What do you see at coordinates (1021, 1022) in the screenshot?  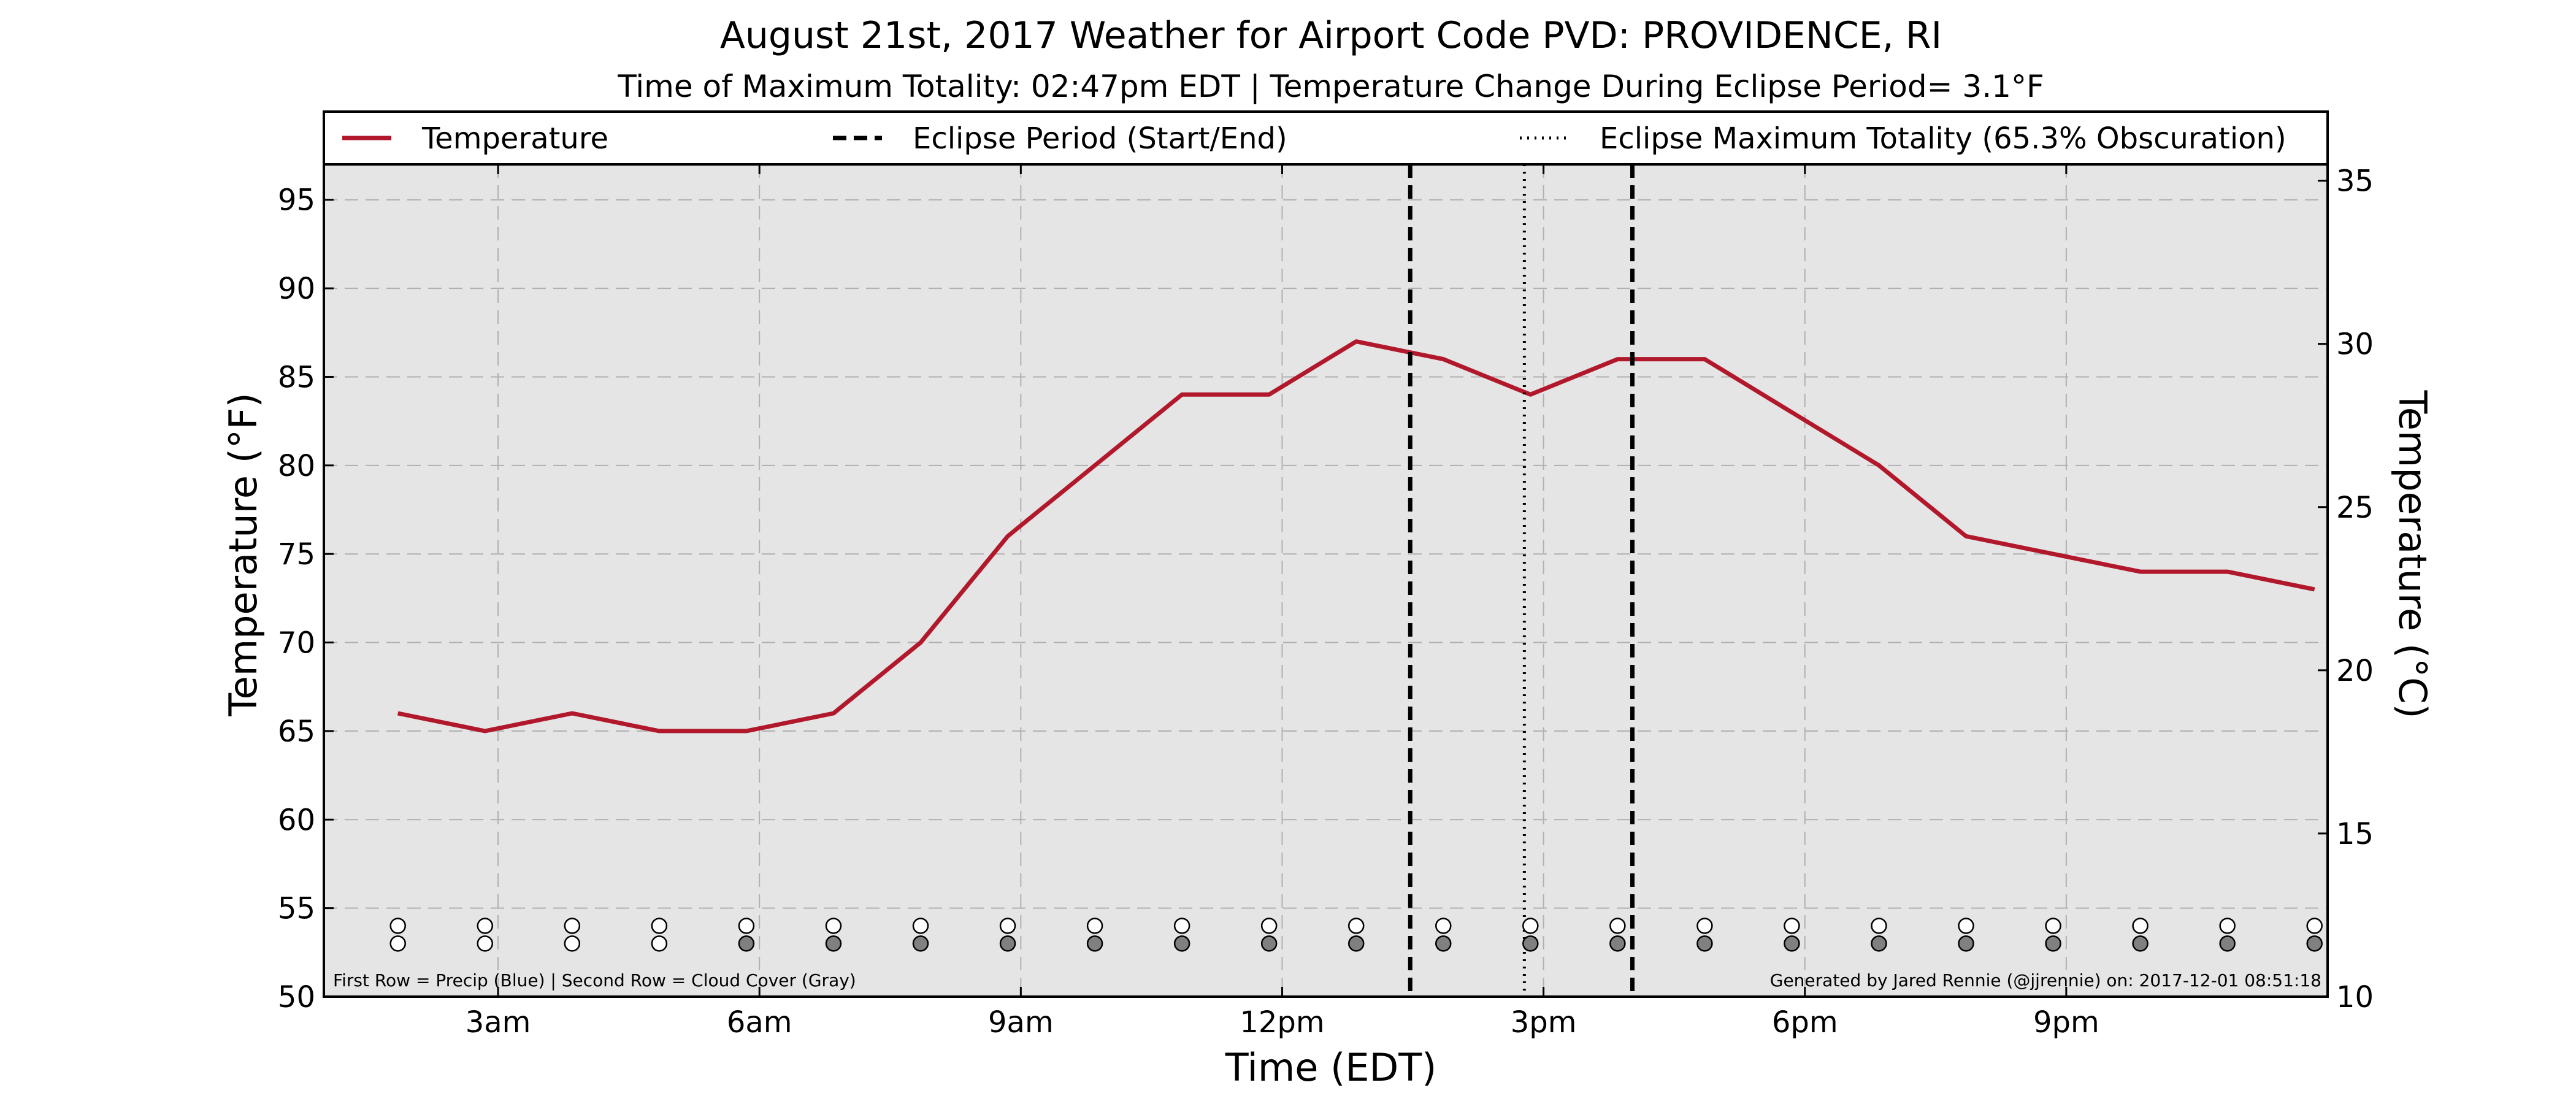 I see `x-tick-label: 9am` at bounding box center [1021, 1022].